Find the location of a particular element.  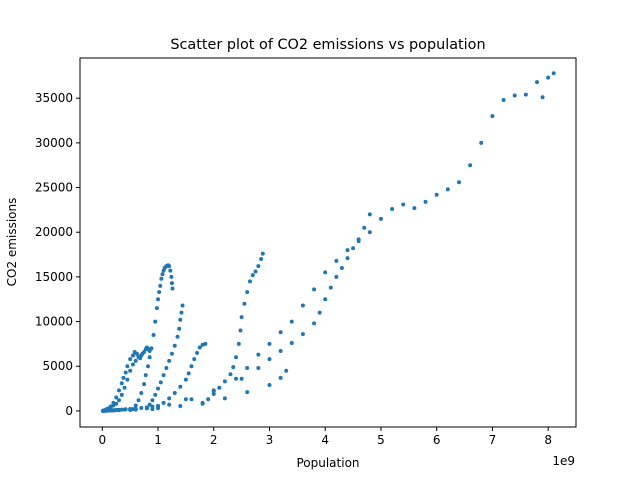

x-tick-label: 3 is located at coordinates (270, 440).